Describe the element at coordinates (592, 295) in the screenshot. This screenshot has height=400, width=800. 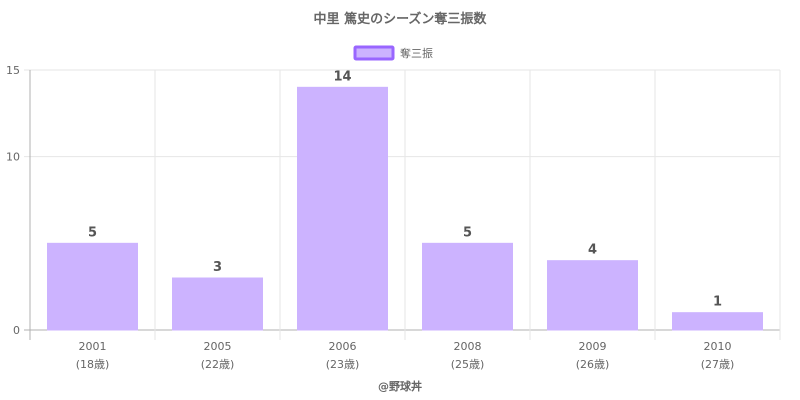
I see `bar-2009` at that location.